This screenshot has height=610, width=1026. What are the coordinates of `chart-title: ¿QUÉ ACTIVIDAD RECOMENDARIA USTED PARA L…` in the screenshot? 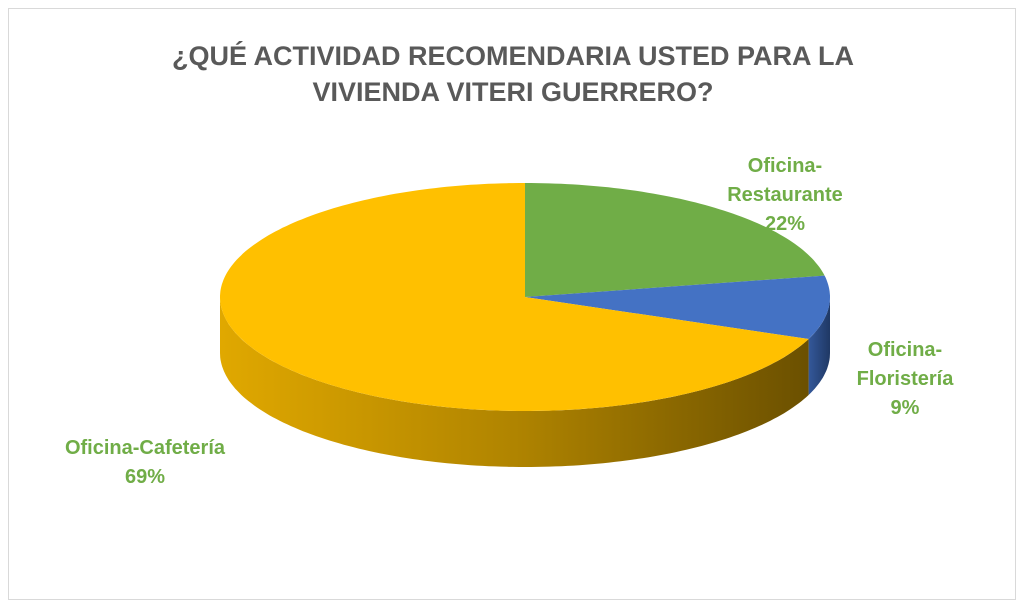 It's located at (512, 74).